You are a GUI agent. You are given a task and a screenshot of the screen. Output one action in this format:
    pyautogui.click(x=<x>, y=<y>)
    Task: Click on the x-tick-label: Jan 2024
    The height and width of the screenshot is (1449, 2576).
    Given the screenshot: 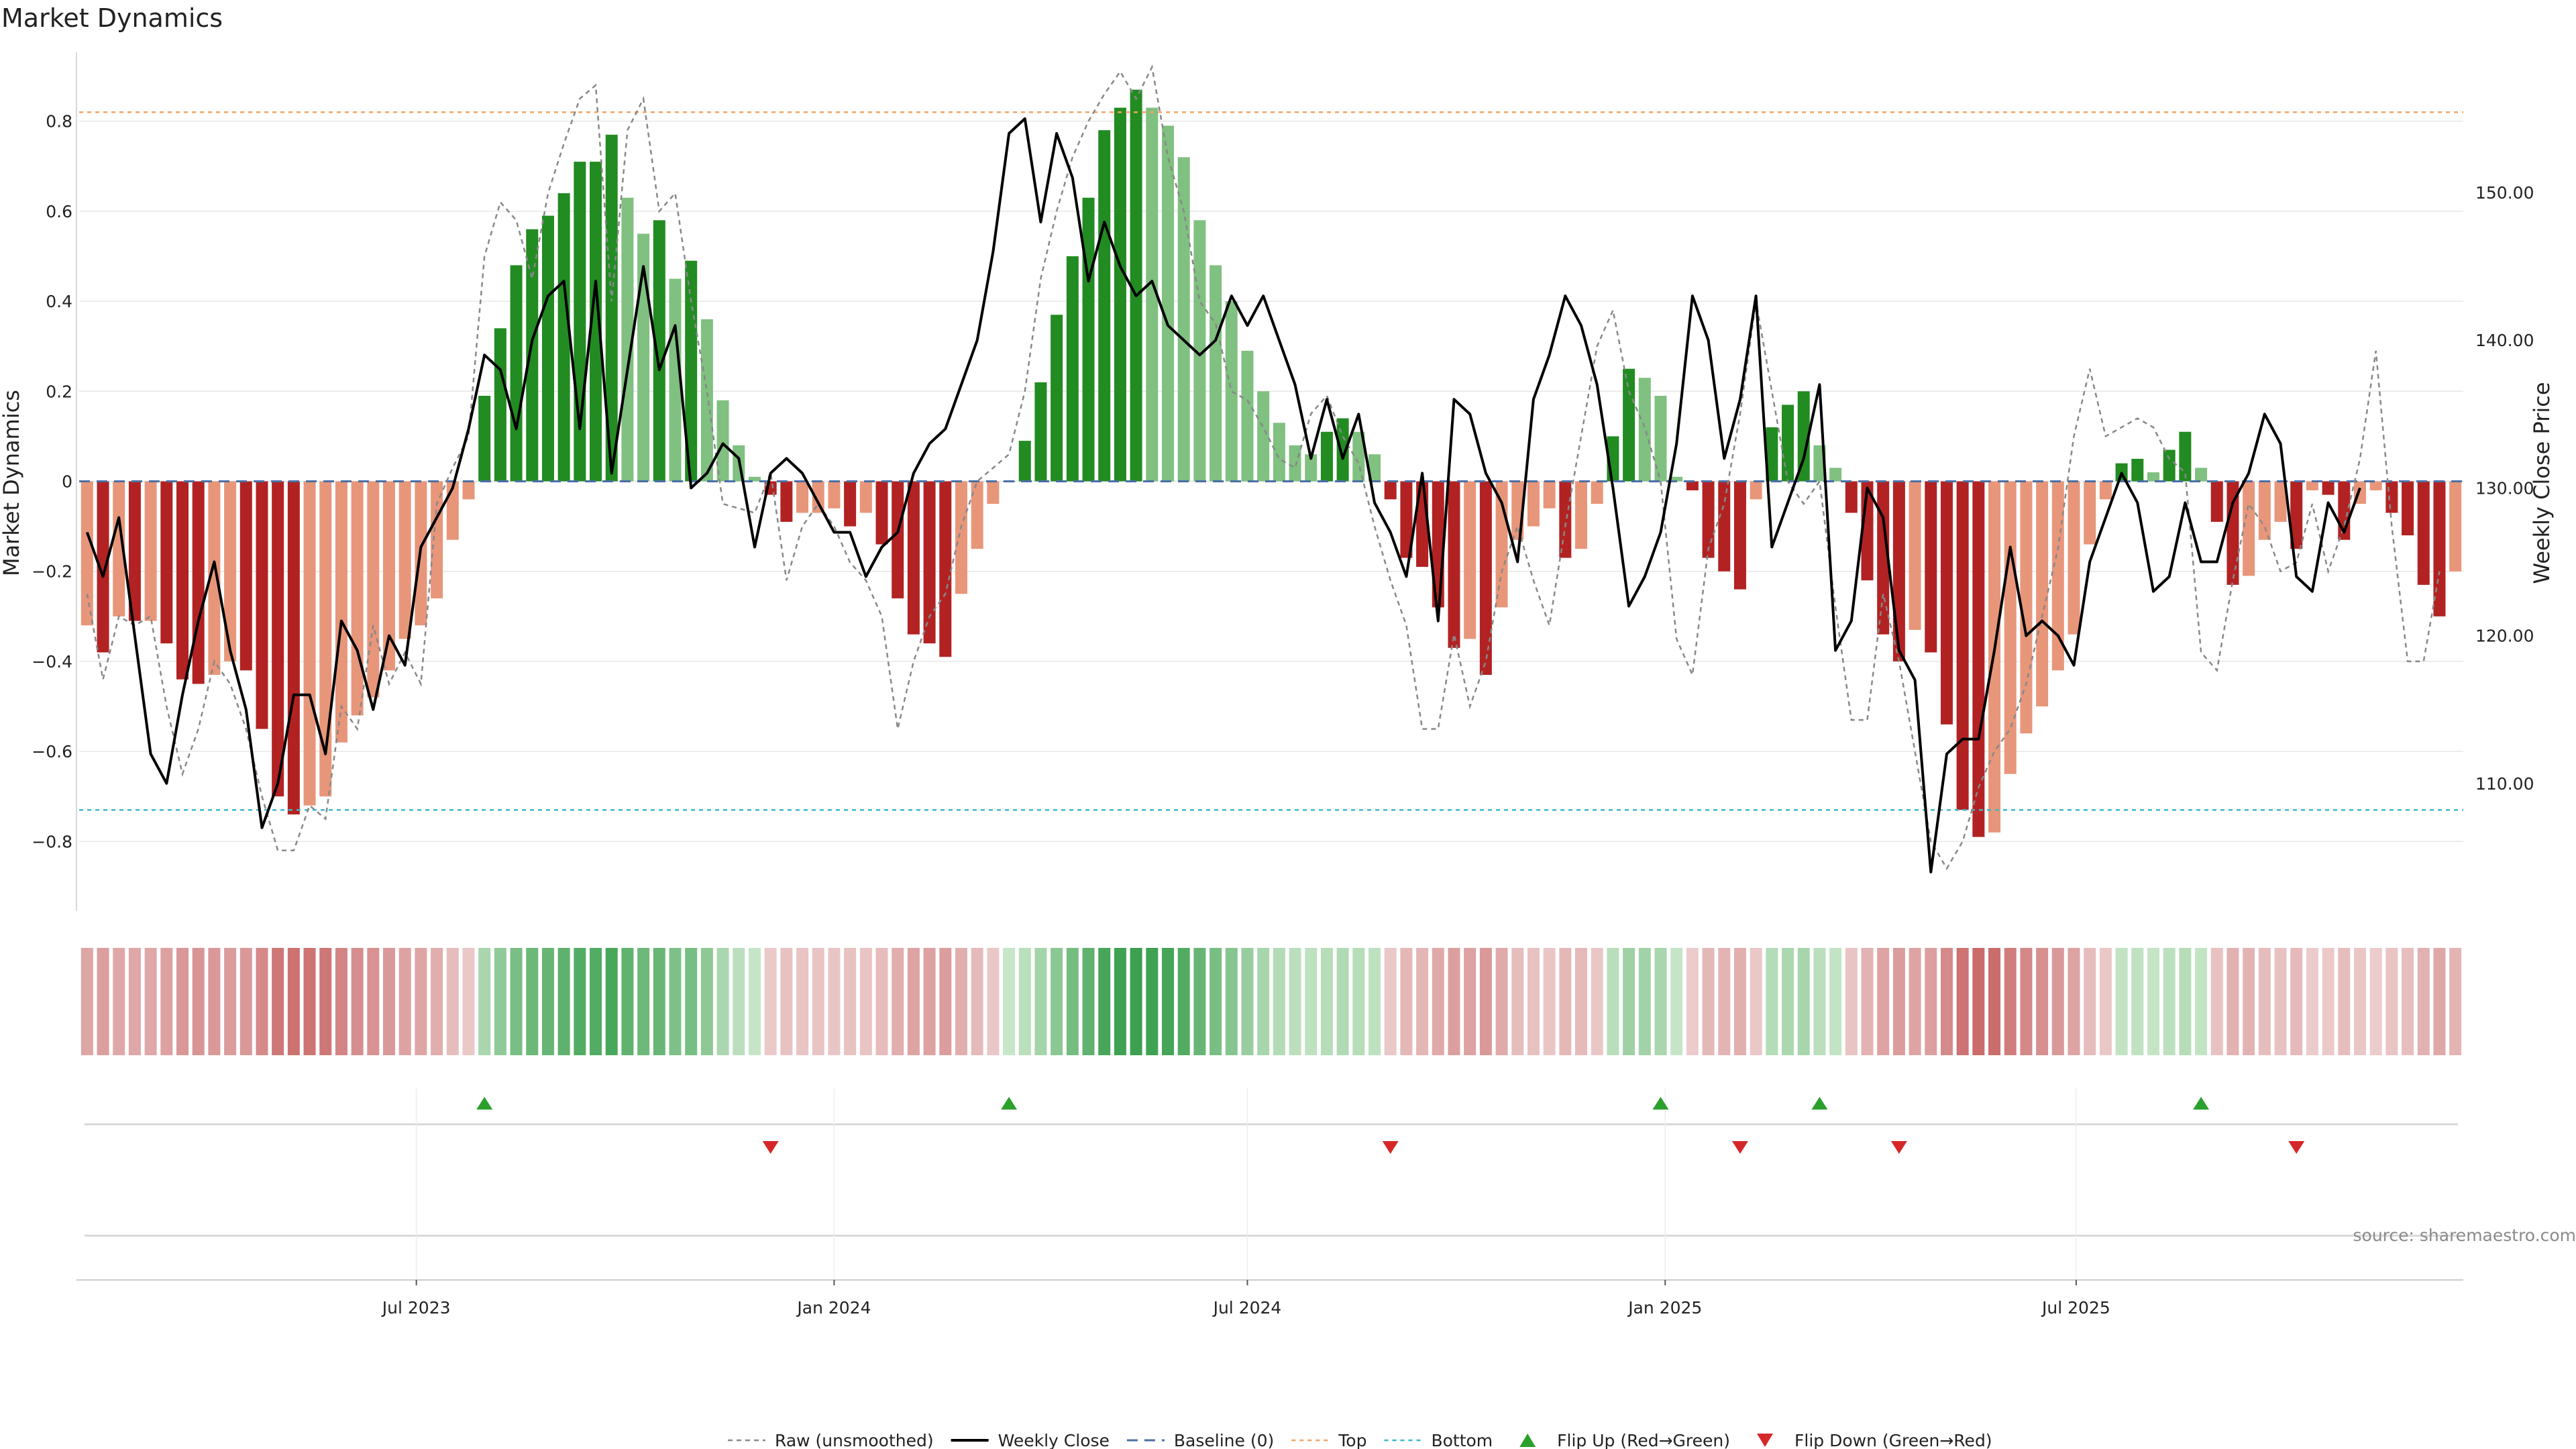 What is the action you would take?
    pyautogui.click(x=833, y=1308)
    